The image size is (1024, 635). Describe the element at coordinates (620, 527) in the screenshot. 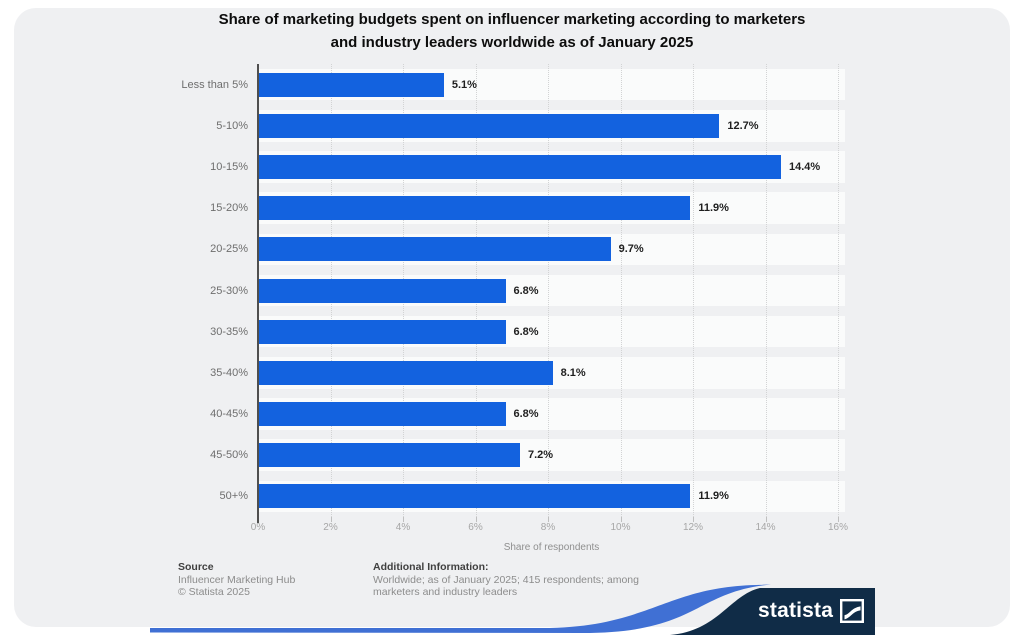

I see `x-tick-label: 10%` at that location.